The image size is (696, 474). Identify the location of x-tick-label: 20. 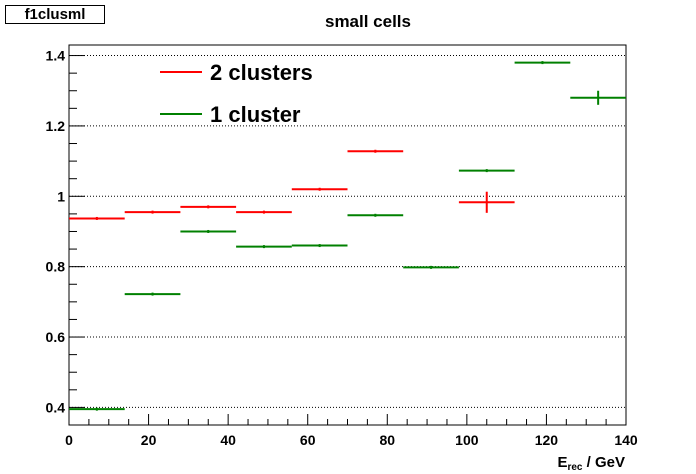
(149, 440).